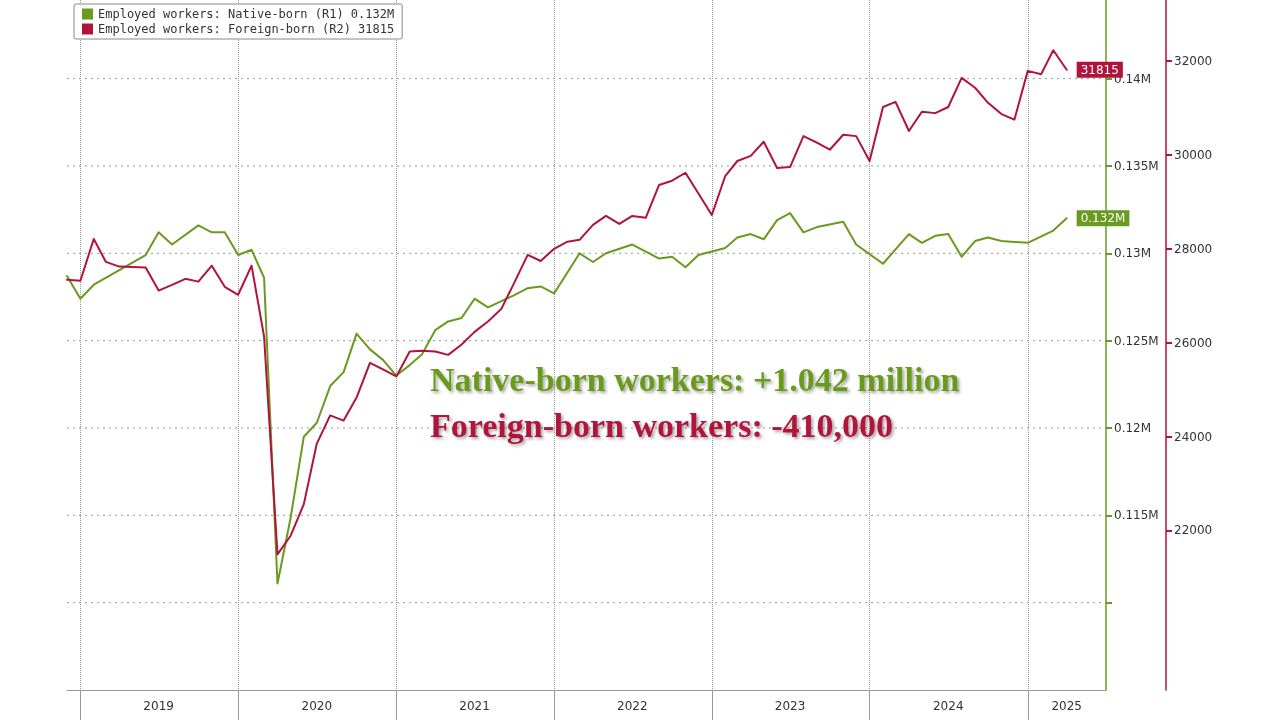 The image size is (1280, 720). What do you see at coordinates (1193, 436) in the screenshot?
I see `y2-tick-label: 24000` at bounding box center [1193, 436].